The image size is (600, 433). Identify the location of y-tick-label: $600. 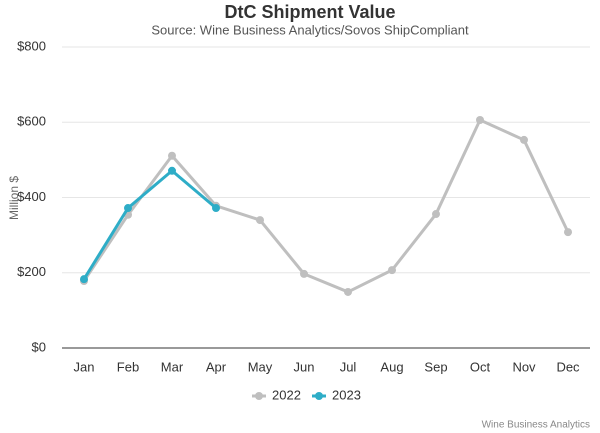
(31, 121).